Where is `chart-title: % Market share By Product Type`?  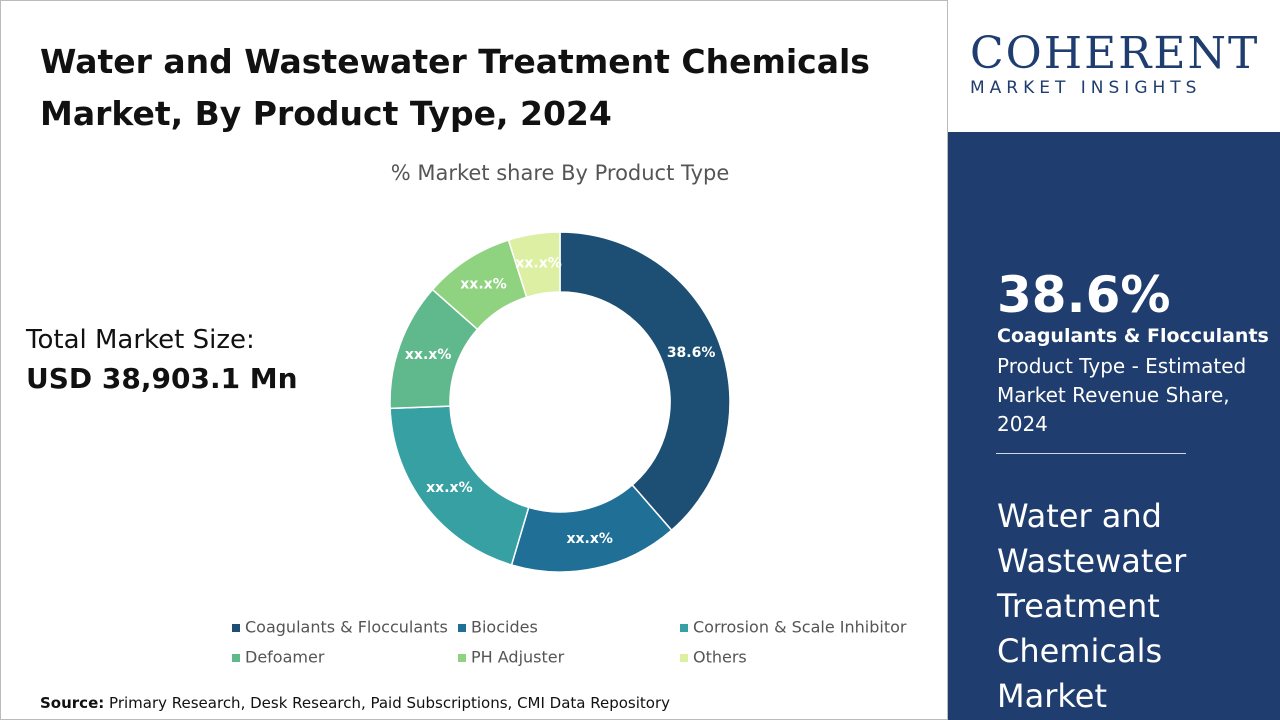 chart-title: % Market share By Product Type is located at coordinates (560, 173).